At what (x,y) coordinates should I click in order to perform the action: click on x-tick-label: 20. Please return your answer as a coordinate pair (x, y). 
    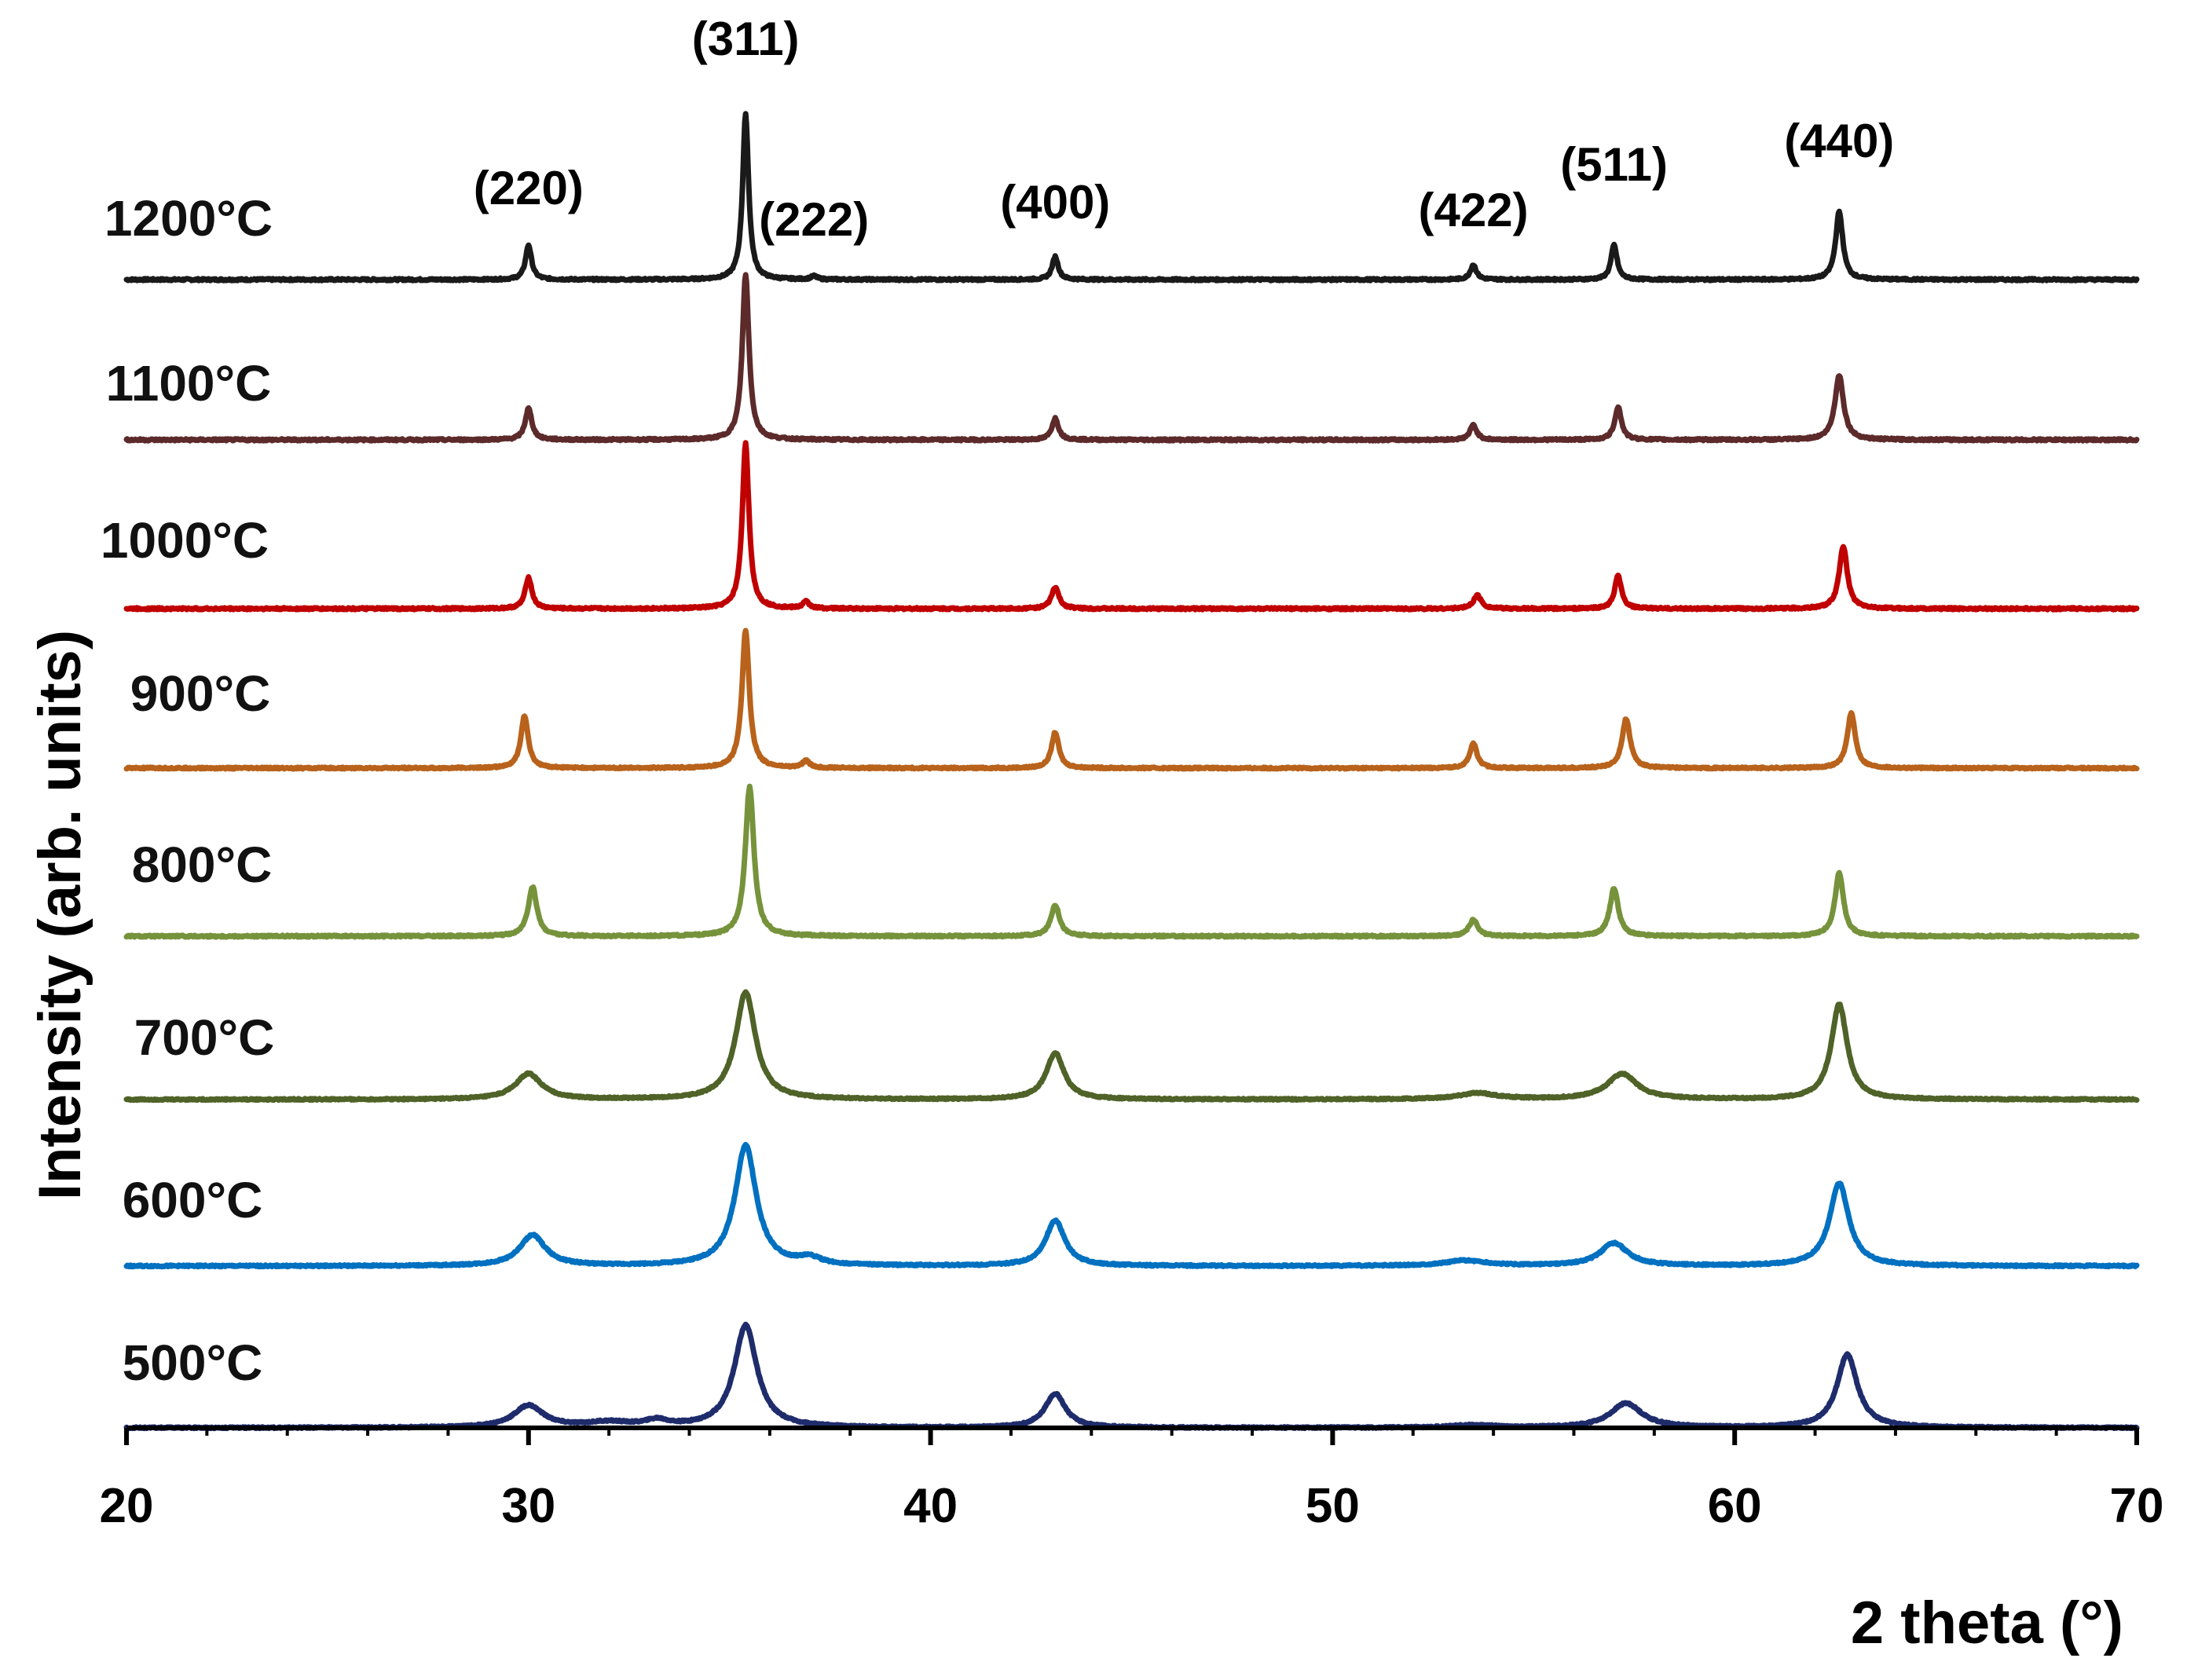
    Looking at the image, I should click on (127, 1506).